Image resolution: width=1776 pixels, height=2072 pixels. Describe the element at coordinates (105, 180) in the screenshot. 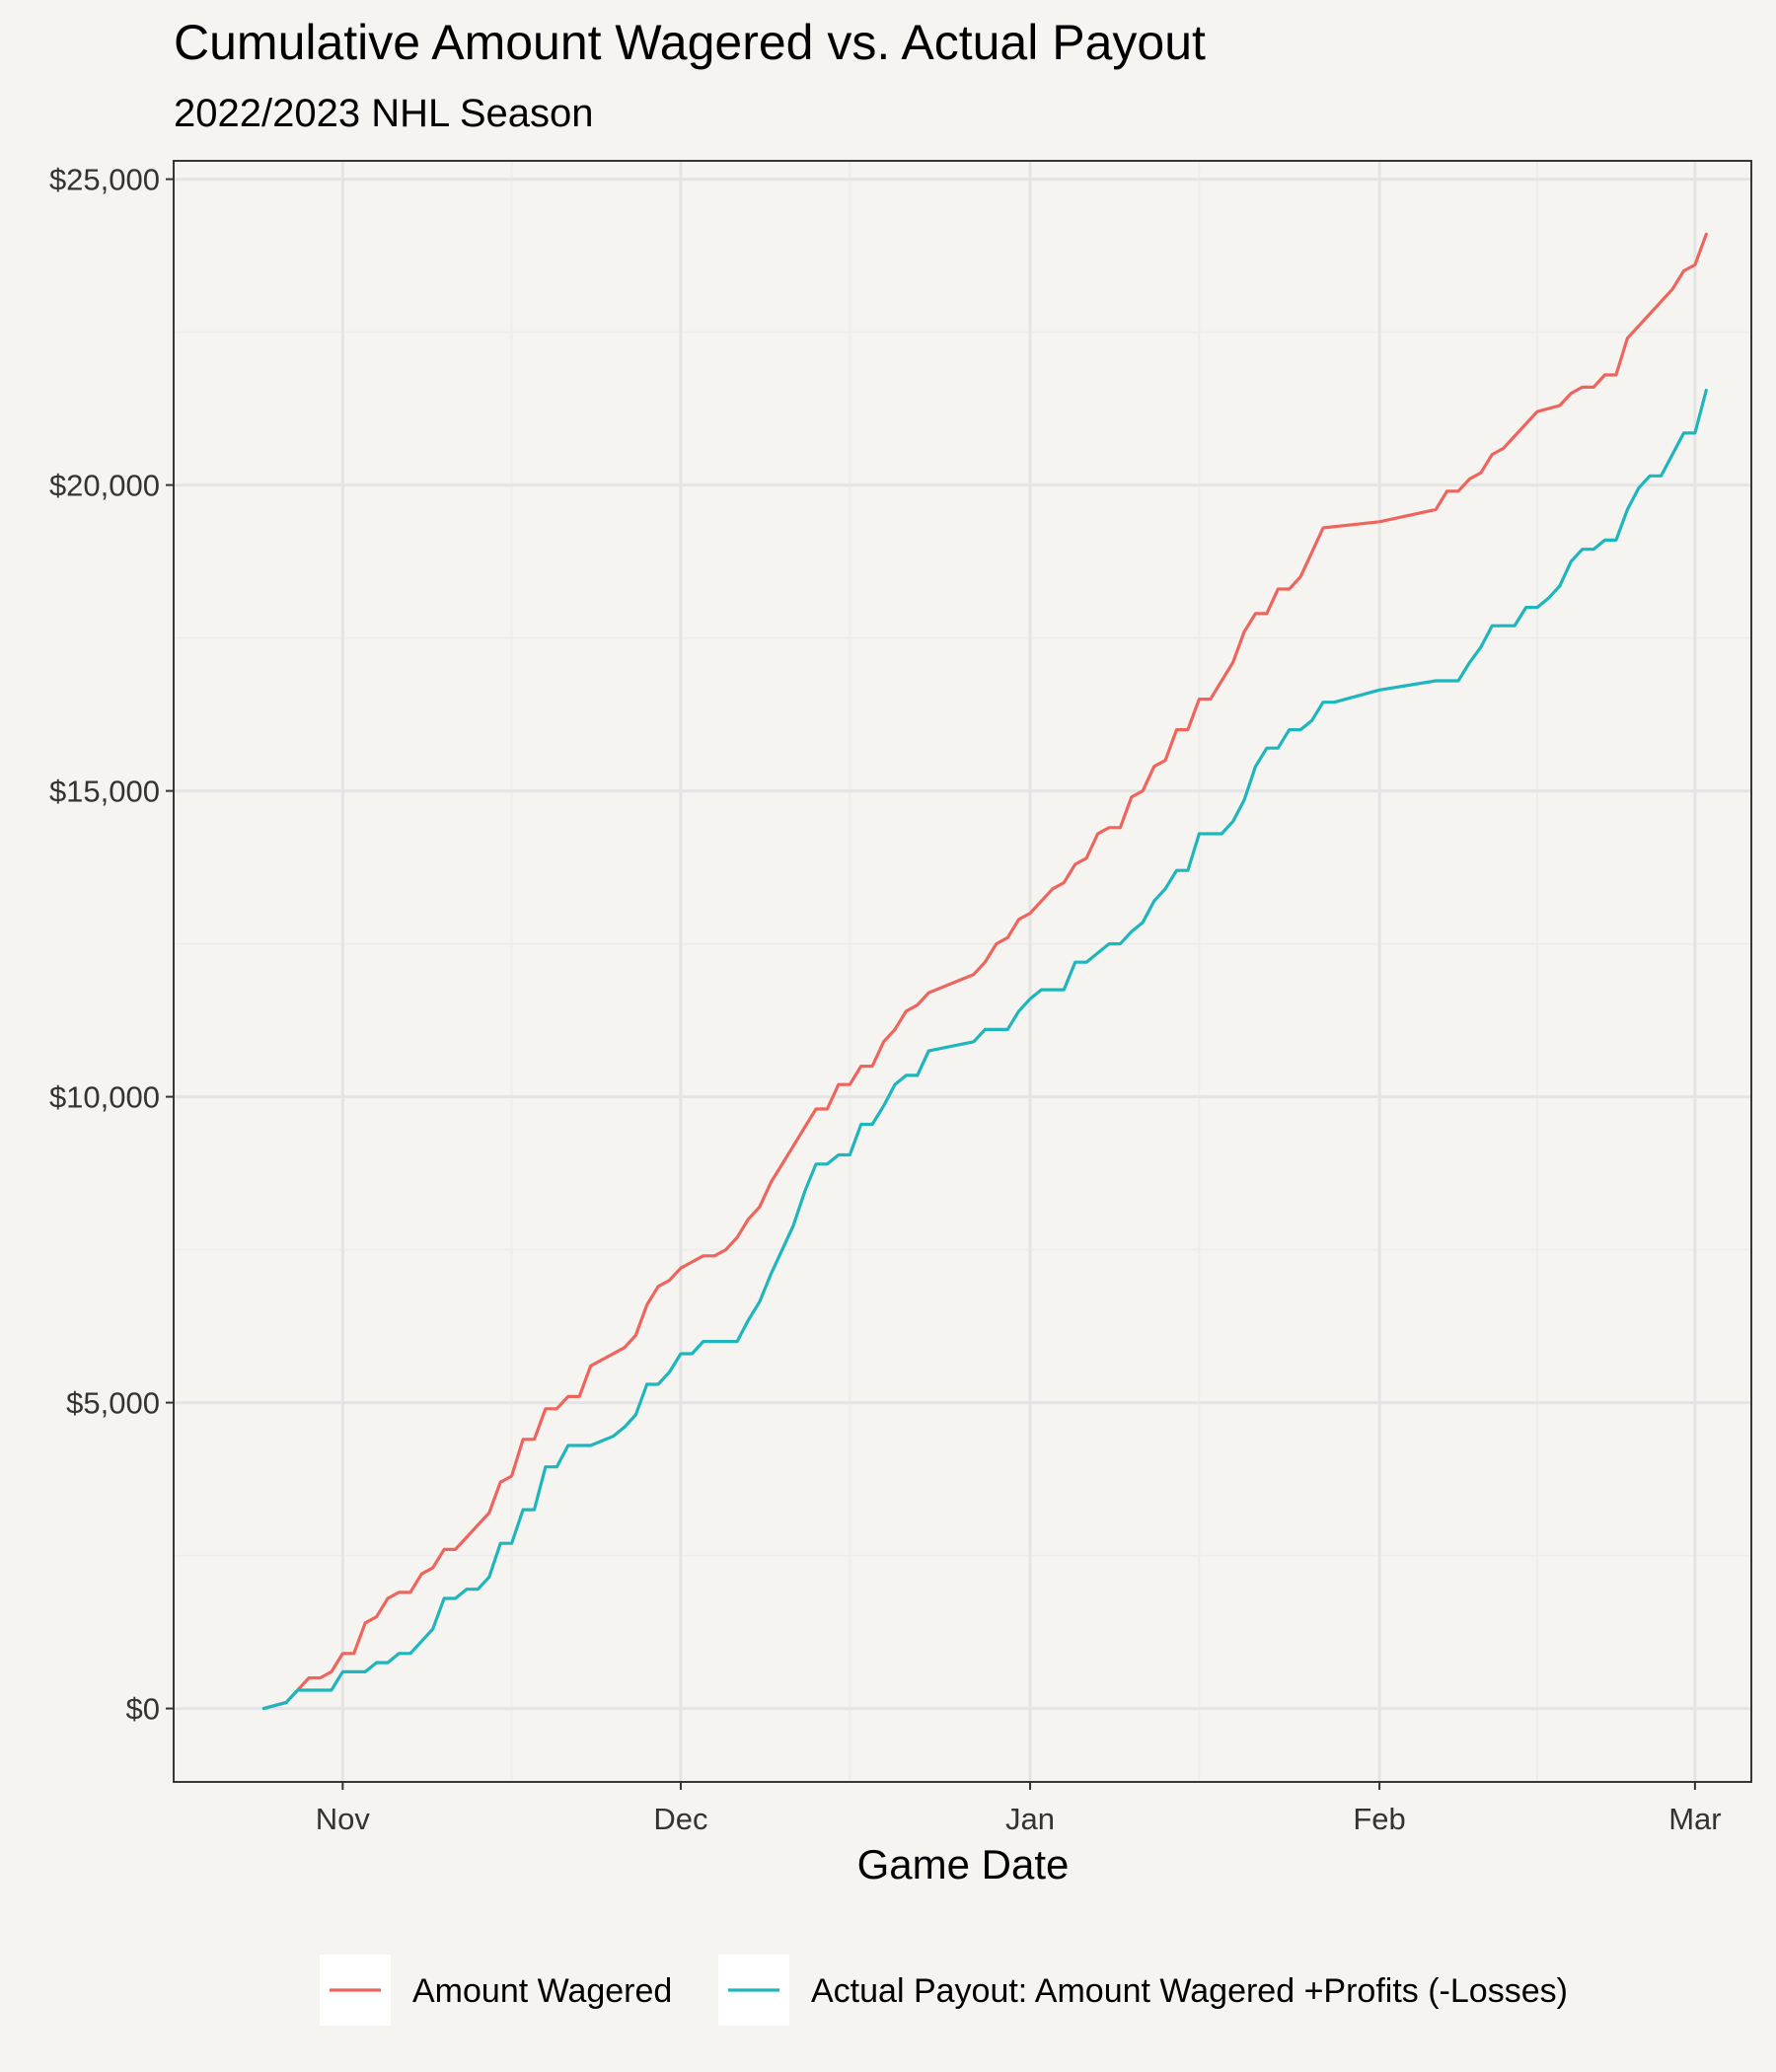

I see `y-tick-label: $25,000` at that location.